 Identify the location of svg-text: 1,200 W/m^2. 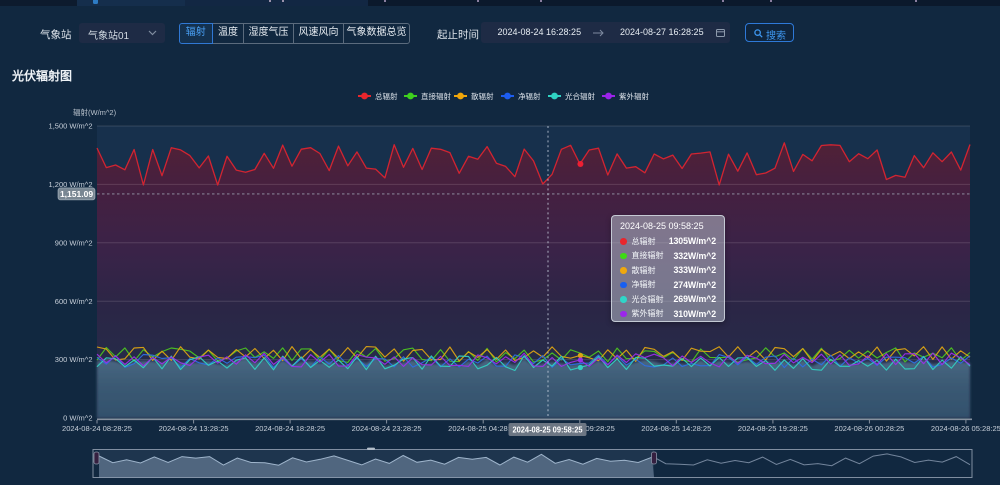
(71, 184).